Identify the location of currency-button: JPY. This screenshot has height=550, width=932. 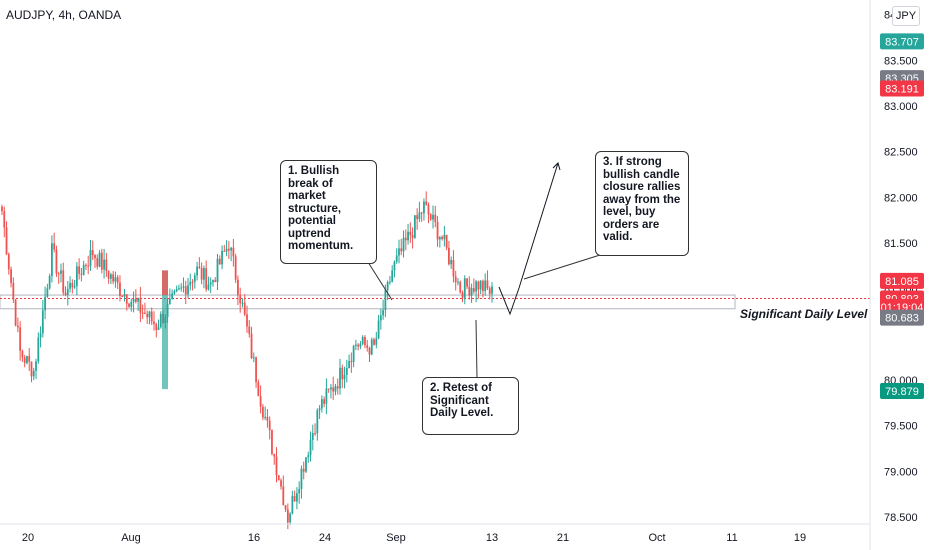
(906, 16).